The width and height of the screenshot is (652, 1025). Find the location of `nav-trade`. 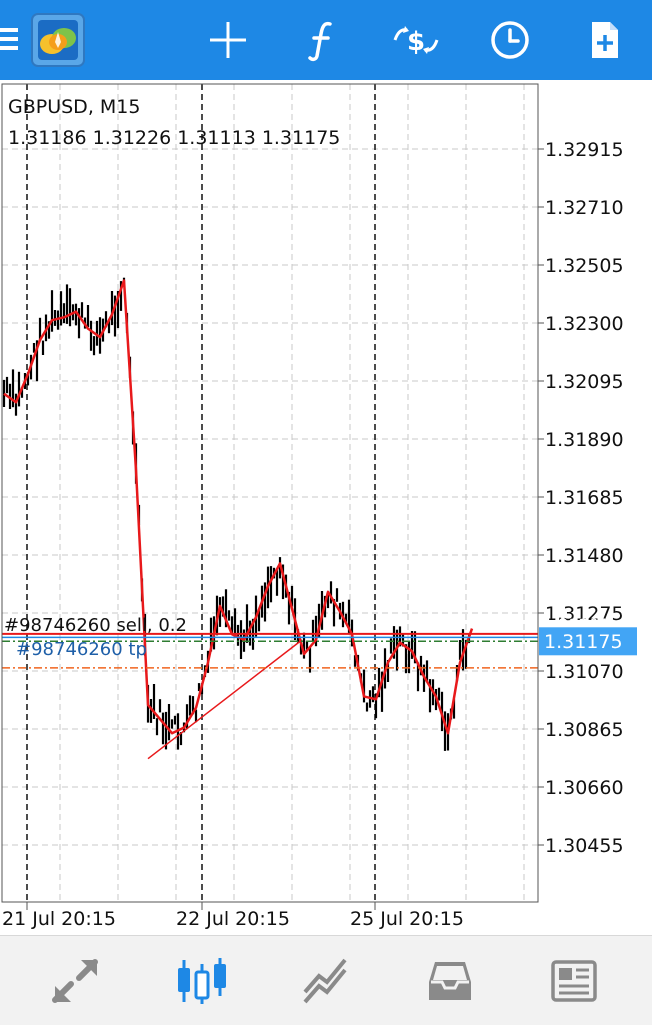

nav-trade is located at coordinates (326, 980).